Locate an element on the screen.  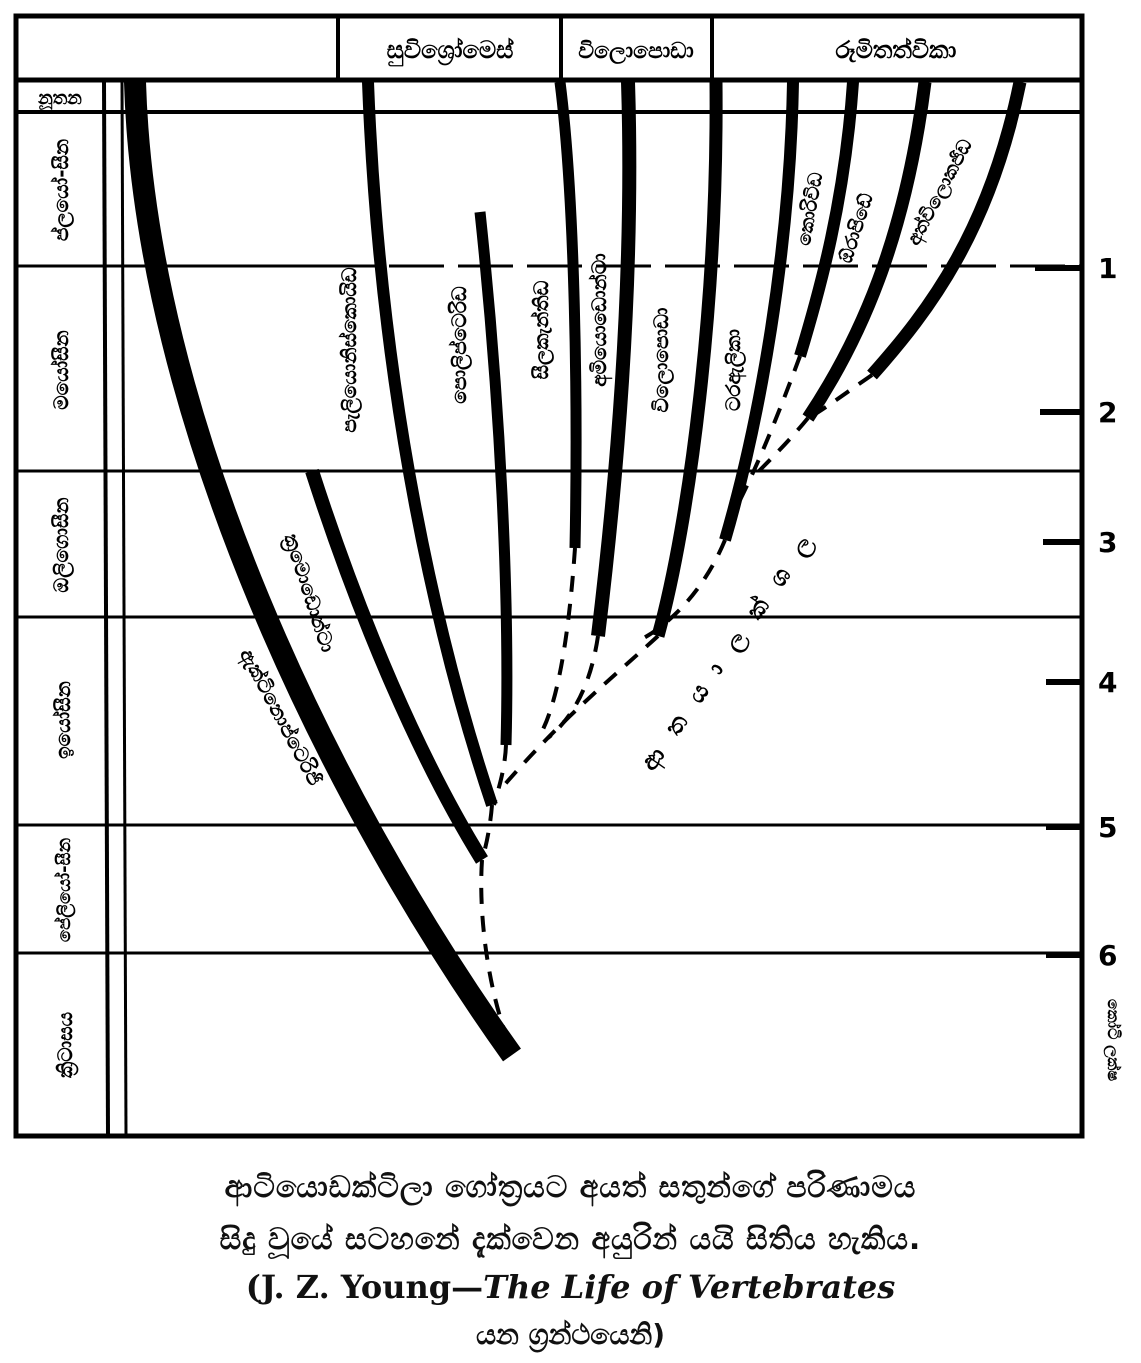
ancestor-label: ආ ත ය ා ල ක් ශ ල is located at coordinates (729, 651).